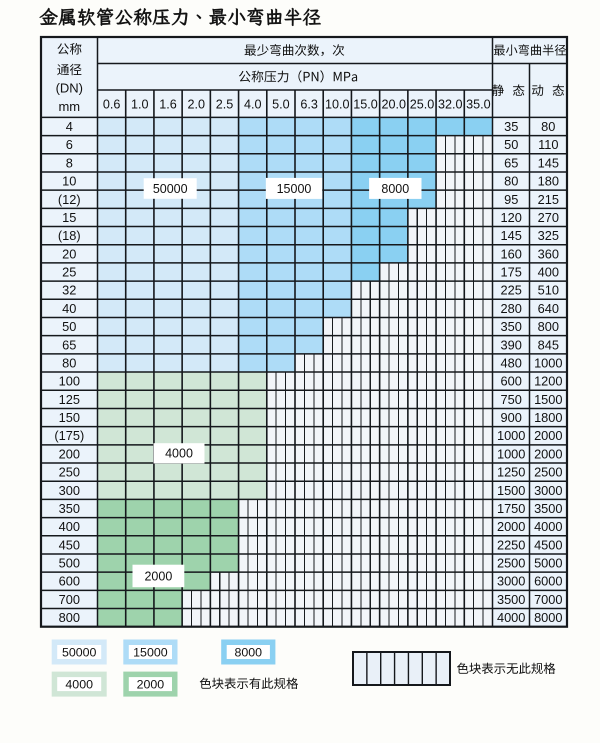  What do you see at coordinates (196, 104) in the screenshot?
I see `svg-text: 2.0` at bounding box center [196, 104].